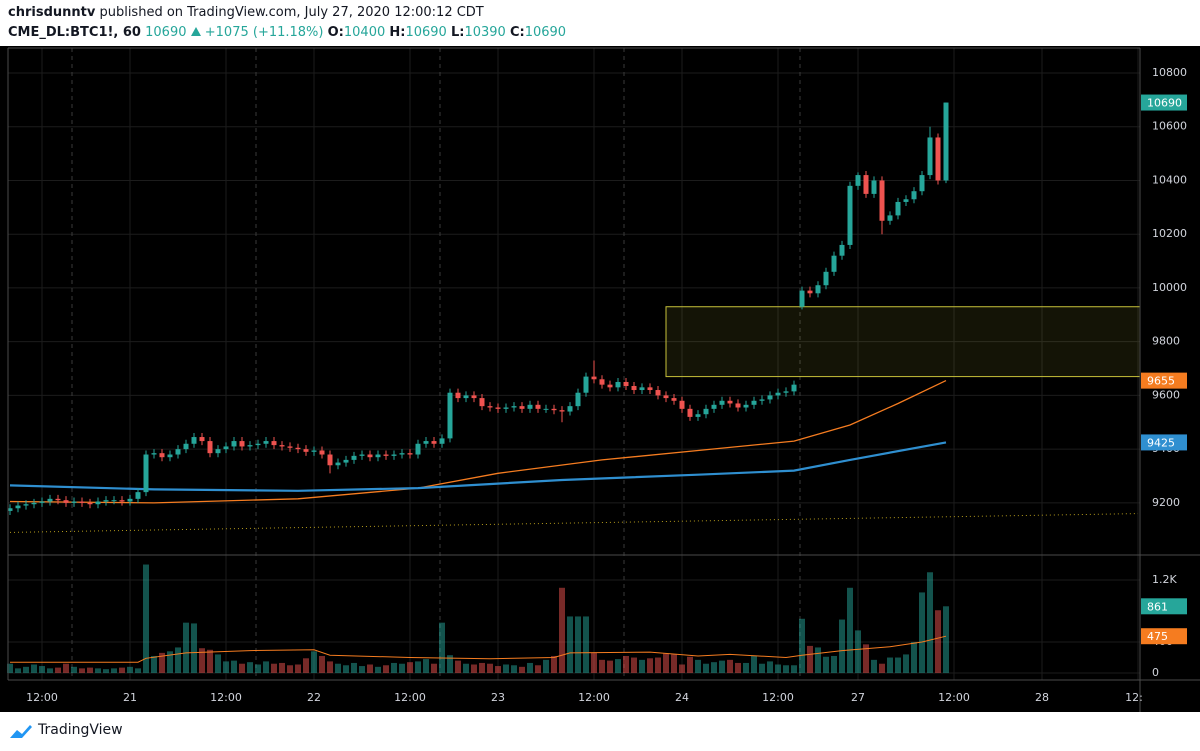 This screenshot has width=1200, height=751. I want to click on x-tick-label: 12:00, so click(226, 697).